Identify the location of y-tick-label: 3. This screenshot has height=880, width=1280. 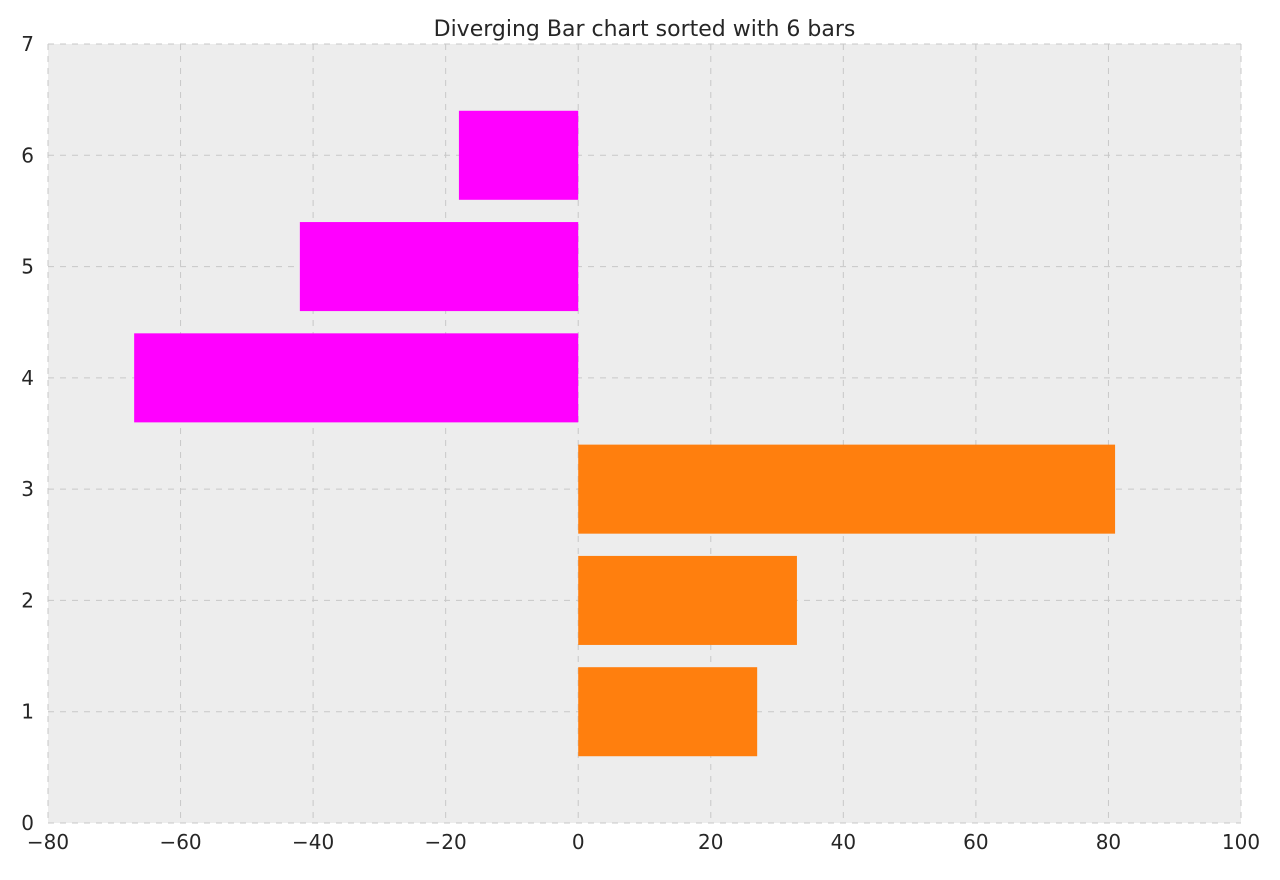
(27, 489).